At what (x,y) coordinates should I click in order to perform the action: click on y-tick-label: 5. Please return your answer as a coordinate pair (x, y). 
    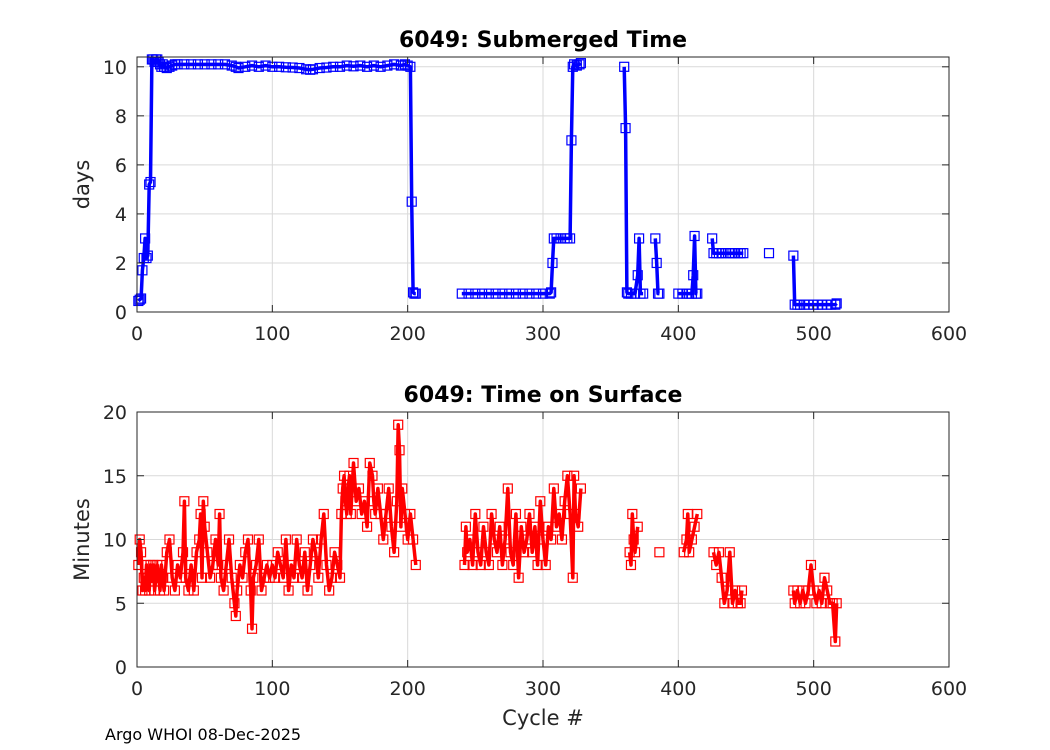
    Looking at the image, I should click on (121, 604).